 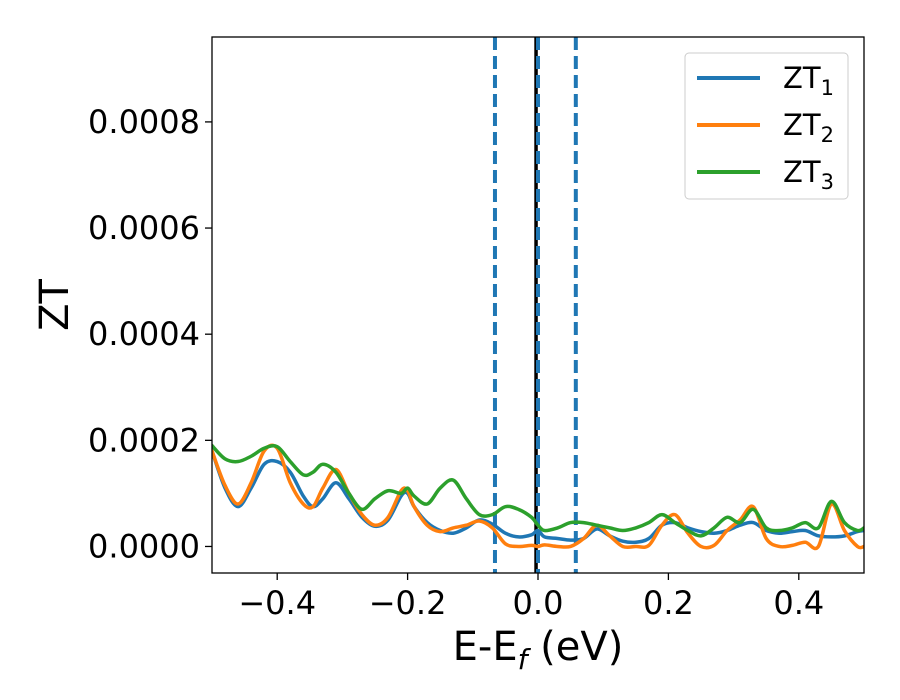 What do you see at coordinates (277, 603) in the screenshot?
I see `x-tick-label: −0.4` at bounding box center [277, 603].